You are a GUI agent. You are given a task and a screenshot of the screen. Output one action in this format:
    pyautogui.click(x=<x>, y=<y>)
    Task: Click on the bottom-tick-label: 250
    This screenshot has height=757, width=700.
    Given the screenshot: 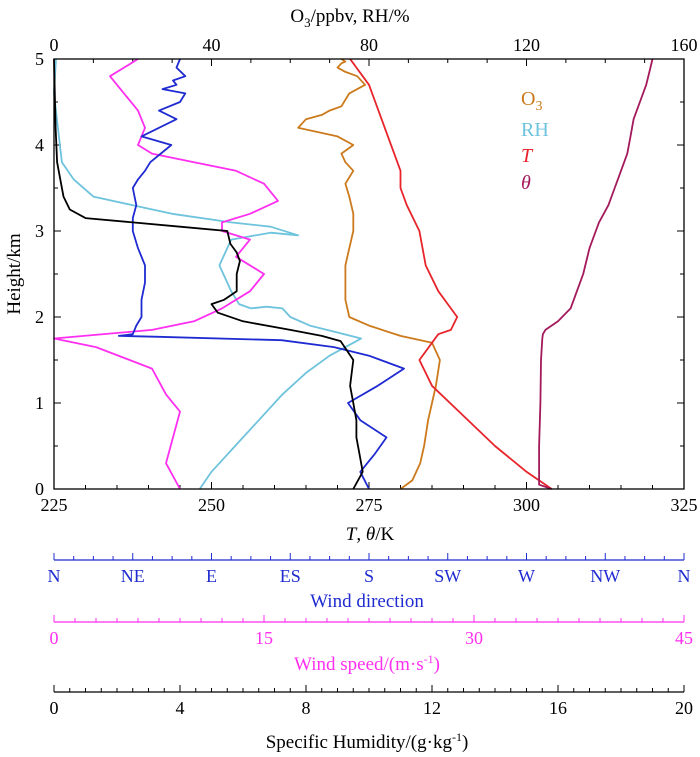 What is the action you would take?
    pyautogui.click(x=211, y=505)
    